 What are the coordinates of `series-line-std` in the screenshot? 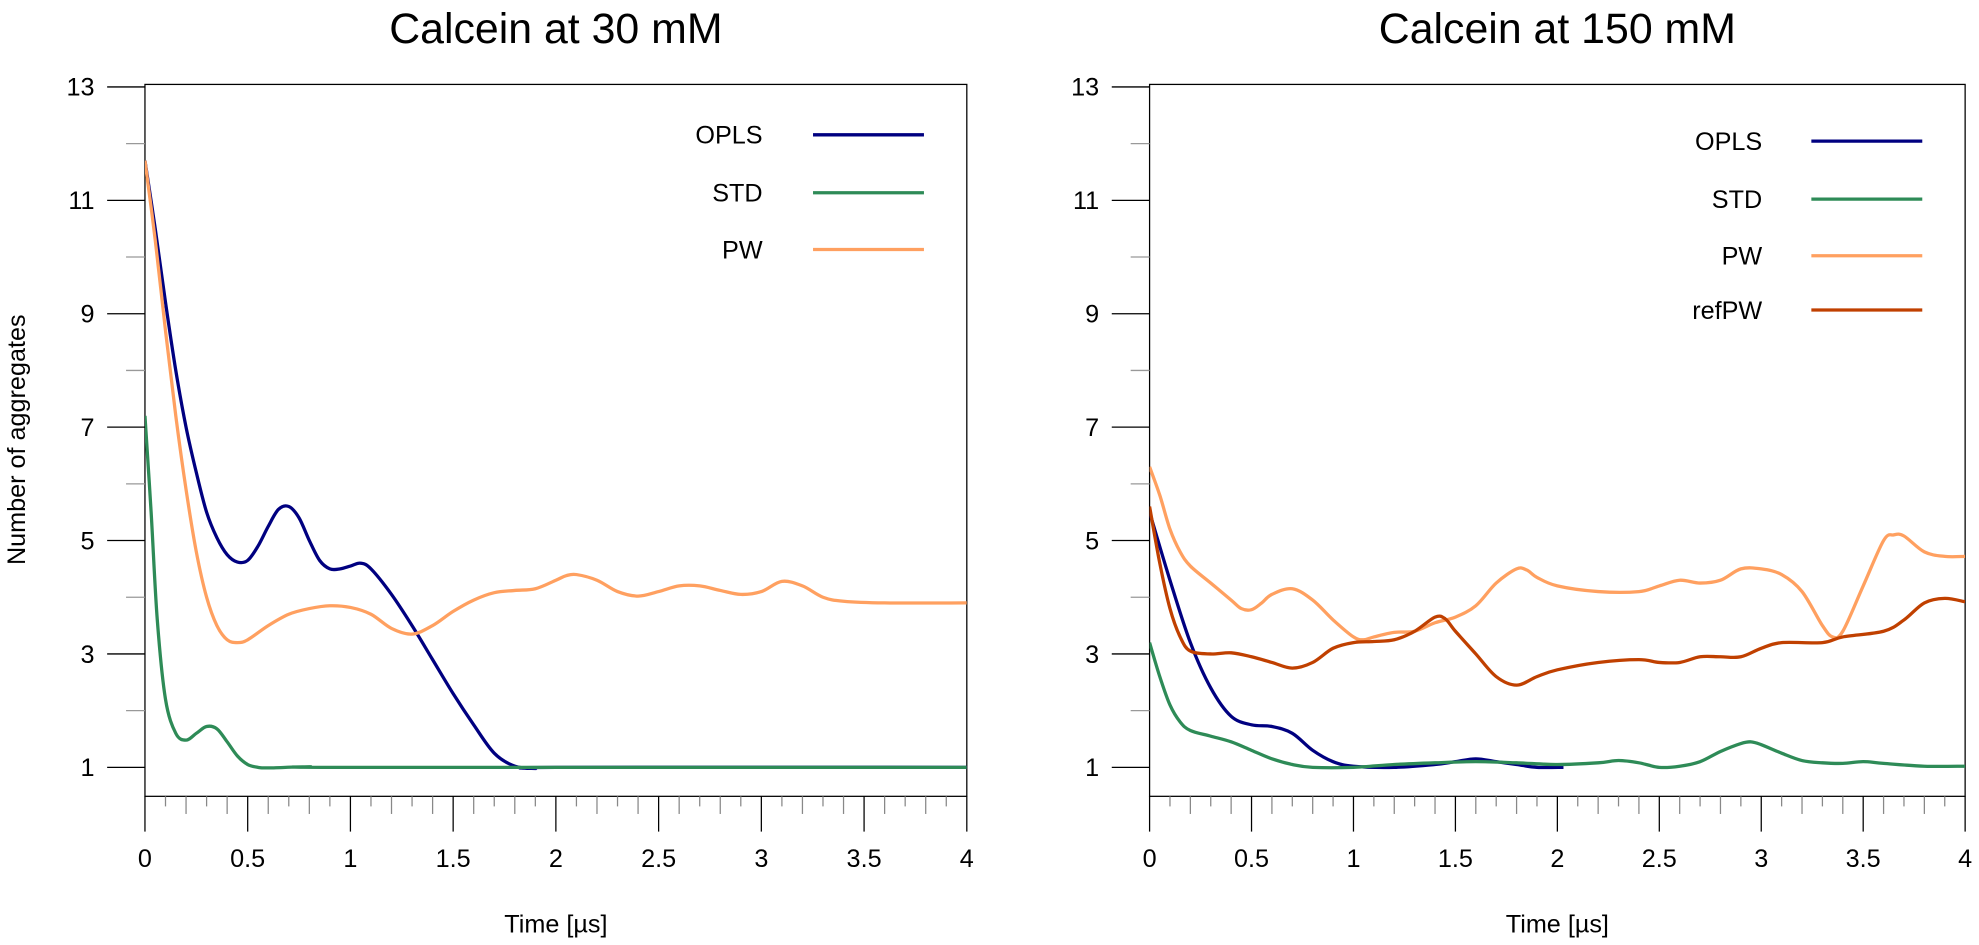 It's located at (1557, 706).